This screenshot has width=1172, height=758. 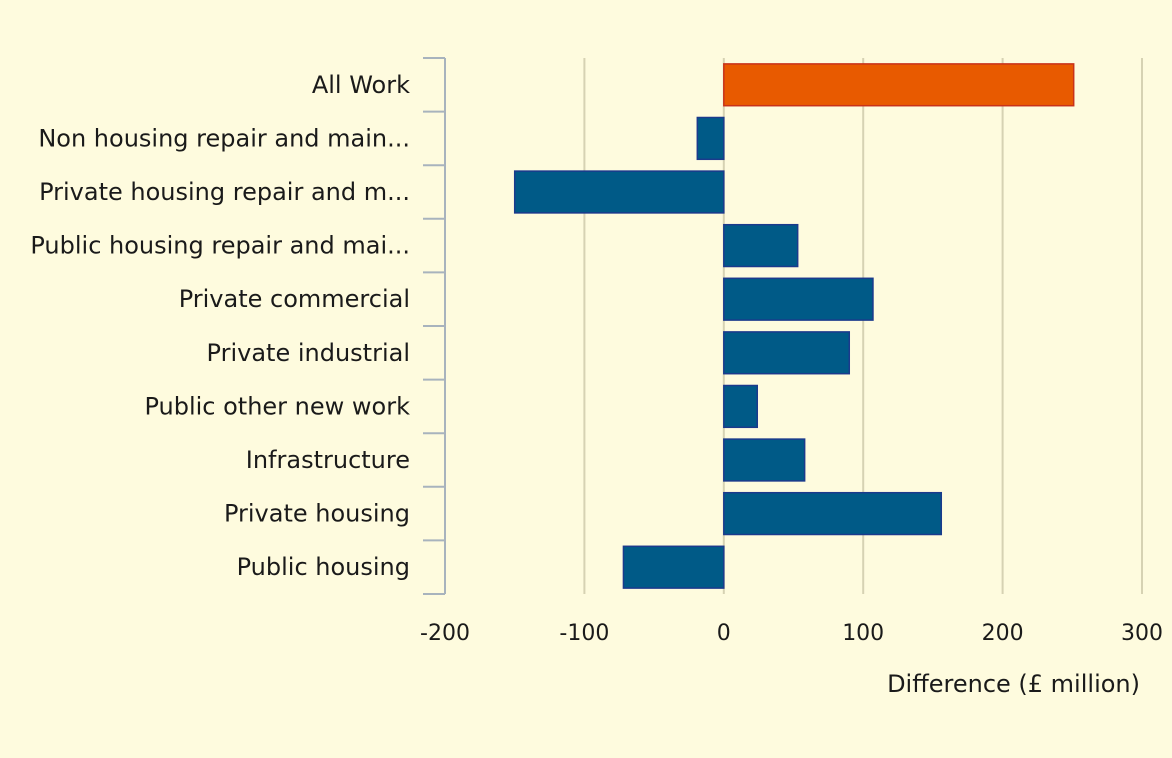 I want to click on bar-infrastructure, so click(x=764, y=460).